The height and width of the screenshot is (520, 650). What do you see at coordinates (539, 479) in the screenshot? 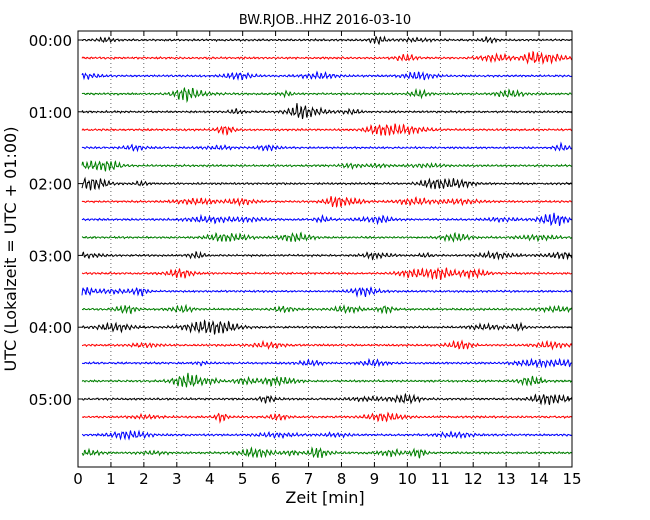
I see `x-tick-label: 14` at bounding box center [539, 479].